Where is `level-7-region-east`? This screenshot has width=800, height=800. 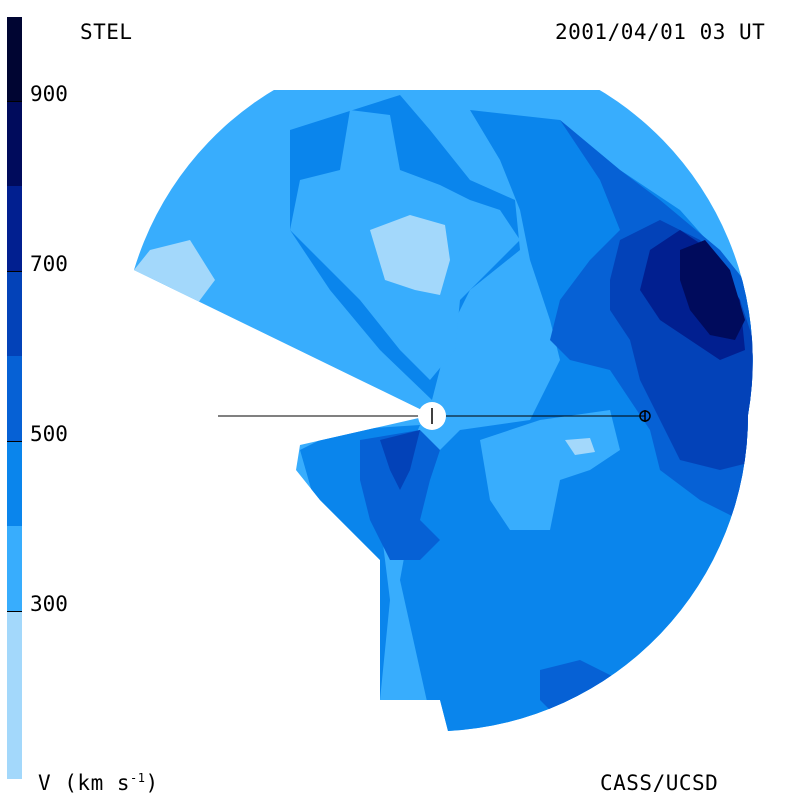 level-7-region-east is located at coordinates (712, 290).